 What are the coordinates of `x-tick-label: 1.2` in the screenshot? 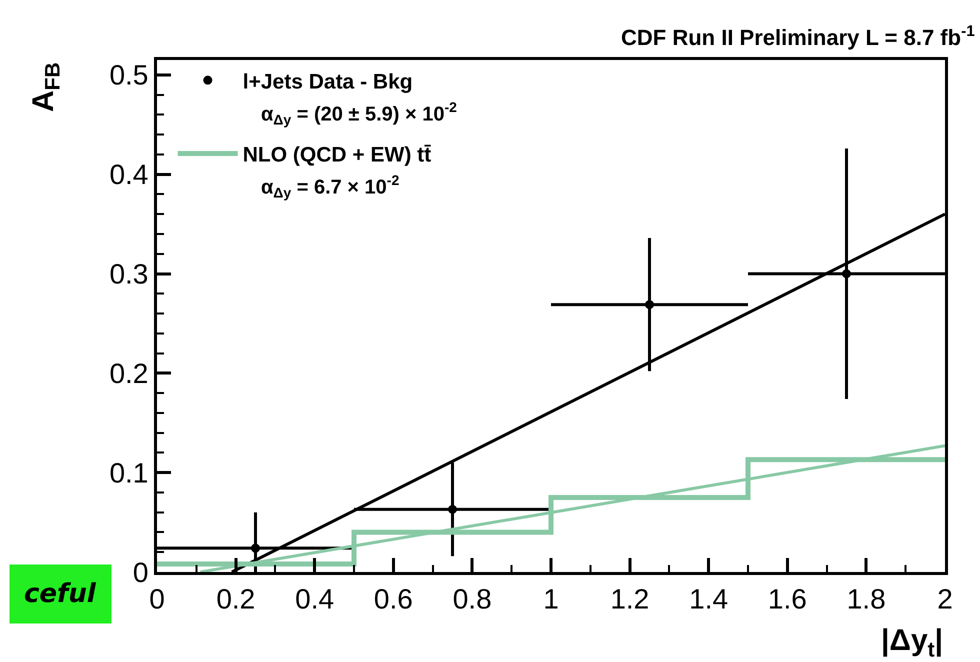 It's located at (630, 599).